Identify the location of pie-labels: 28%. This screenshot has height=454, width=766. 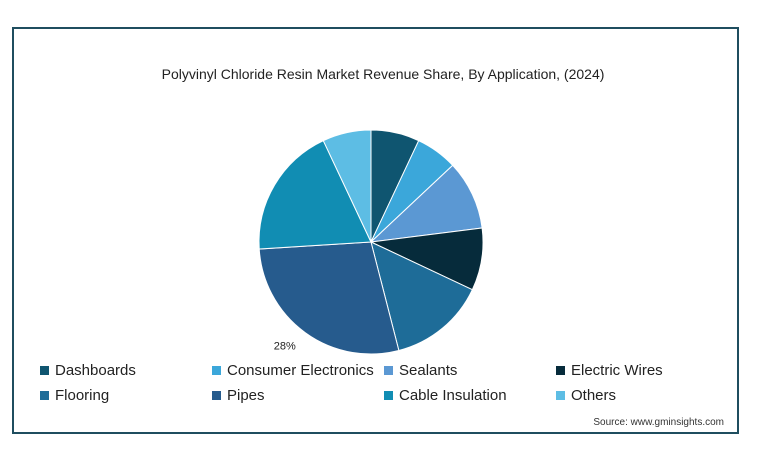
(285, 347).